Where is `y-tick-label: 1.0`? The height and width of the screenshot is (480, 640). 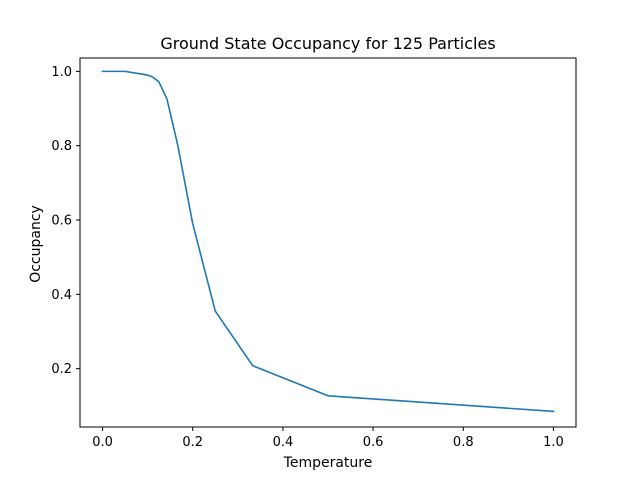 y-tick-label: 1.0 is located at coordinates (61, 72).